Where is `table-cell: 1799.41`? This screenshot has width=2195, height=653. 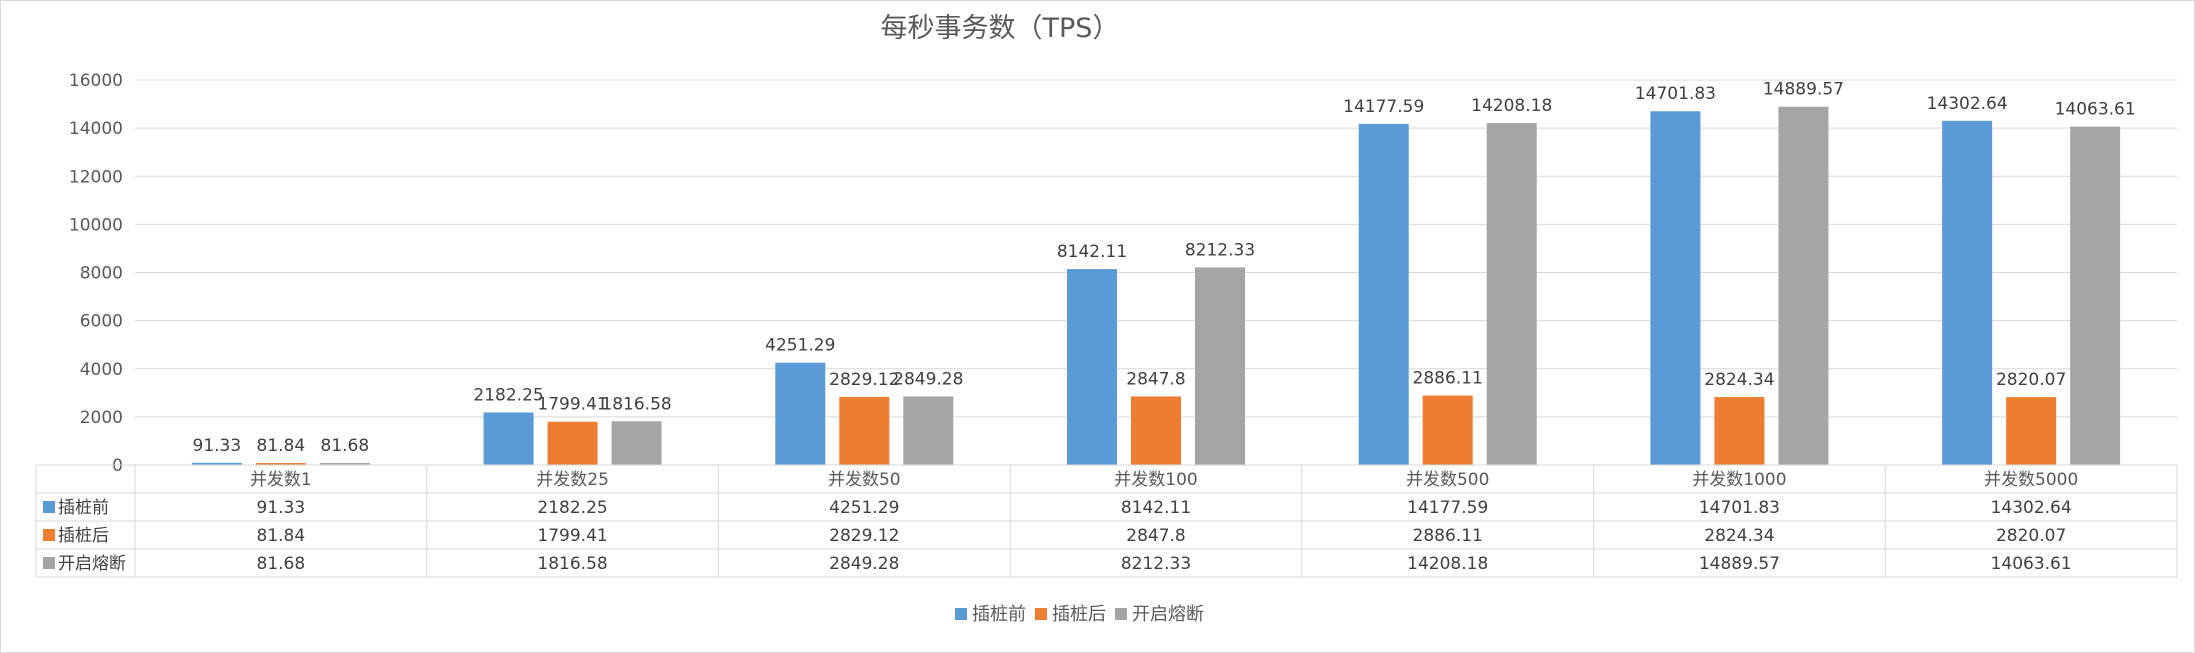
table-cell: 1799.41 is located at coordinates (572, 536).